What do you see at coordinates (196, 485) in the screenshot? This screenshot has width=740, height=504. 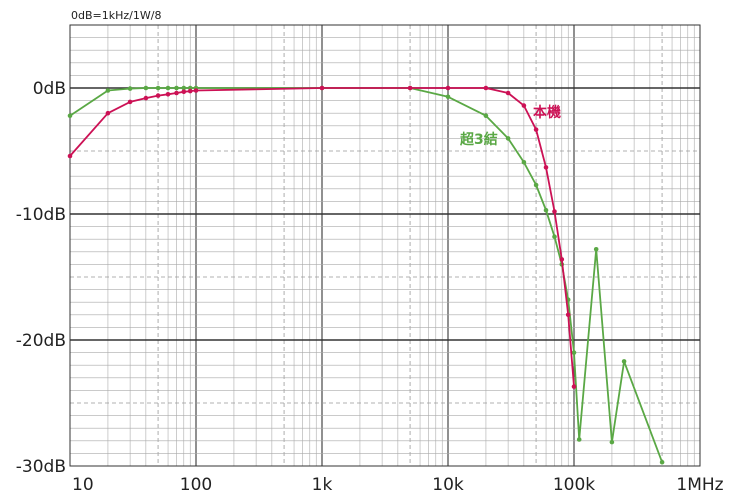 I see `x-tick-label: 100` at bounding box center [196, 485].